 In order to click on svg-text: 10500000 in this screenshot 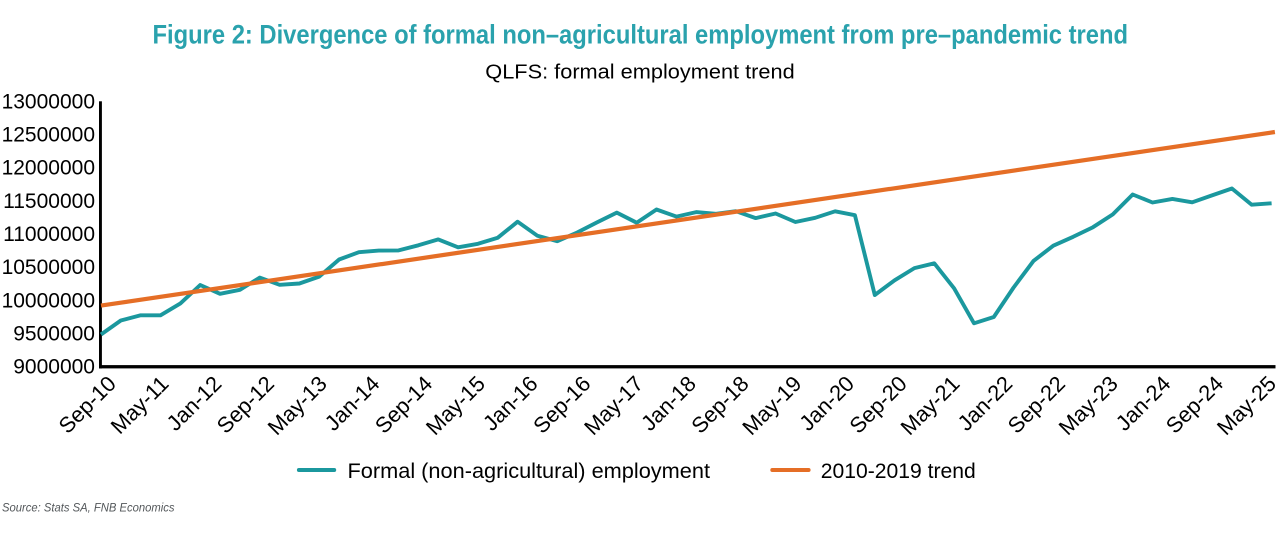, I will do `click(48, 267)`.